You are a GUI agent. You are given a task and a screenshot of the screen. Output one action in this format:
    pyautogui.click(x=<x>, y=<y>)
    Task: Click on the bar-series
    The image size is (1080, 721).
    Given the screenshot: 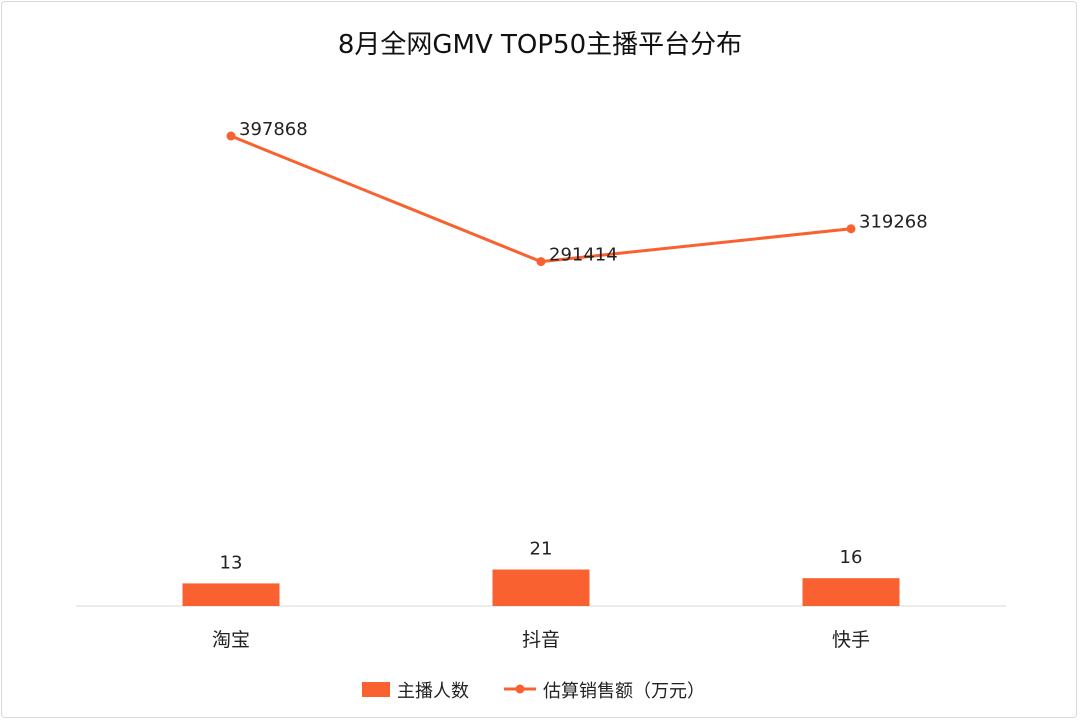 What is the action you would take?
    pyautogui.click(x=541, y=587)
    